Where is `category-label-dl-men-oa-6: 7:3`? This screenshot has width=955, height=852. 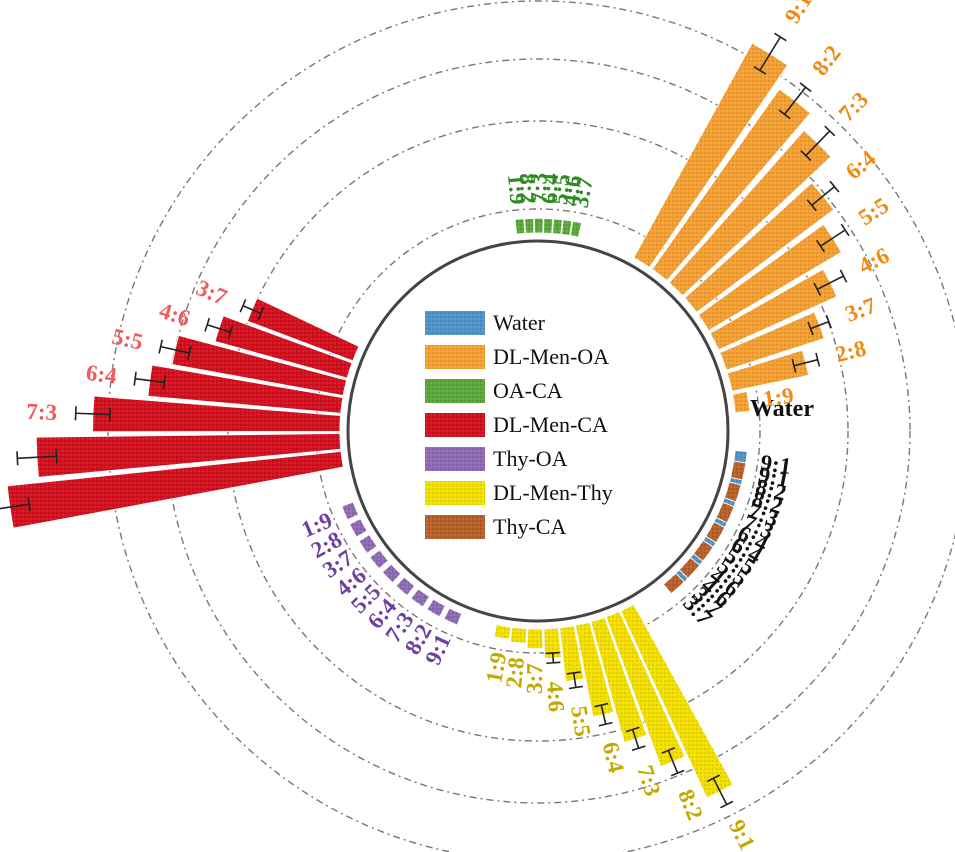 category-label-dl-men-oa-6: 7:3 is located at coordinates (853, 106).